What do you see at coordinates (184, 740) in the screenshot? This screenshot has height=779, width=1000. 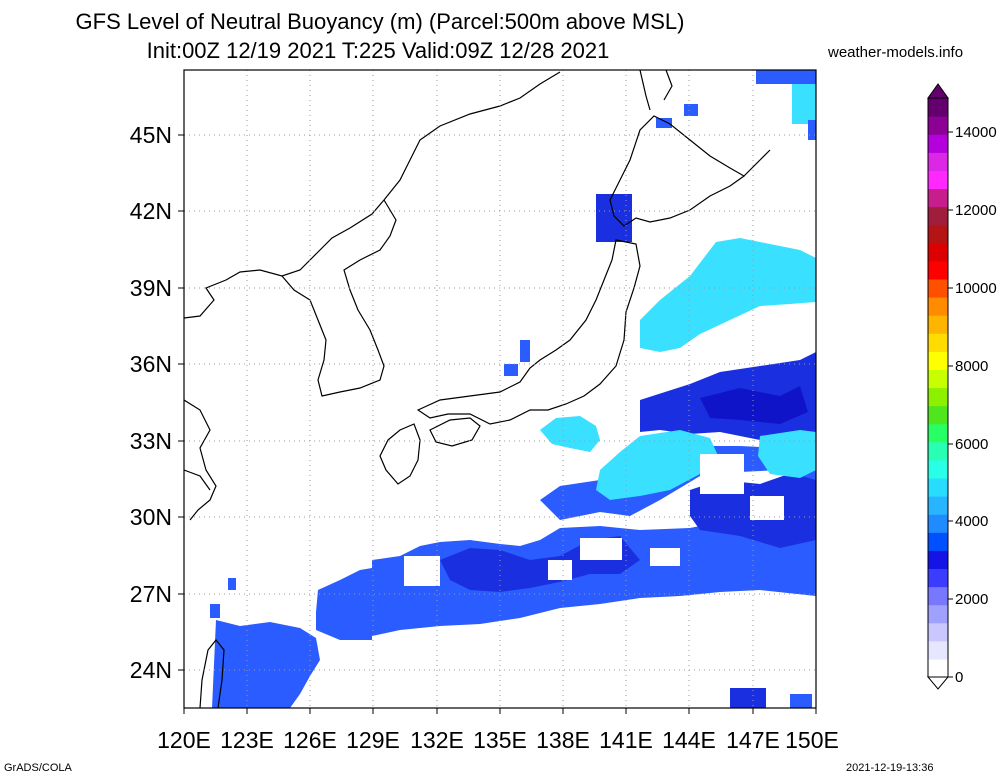 I see `lon-label: 120E` at bounding box center [184, 740].